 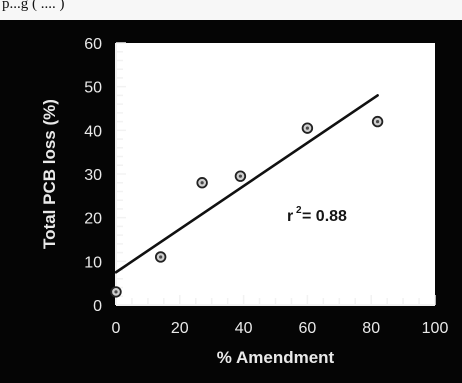 What do you see at coordinates (97, 306) in the screenshot?
I see `y-tick-label: 0` at bounding box center [97, 306].